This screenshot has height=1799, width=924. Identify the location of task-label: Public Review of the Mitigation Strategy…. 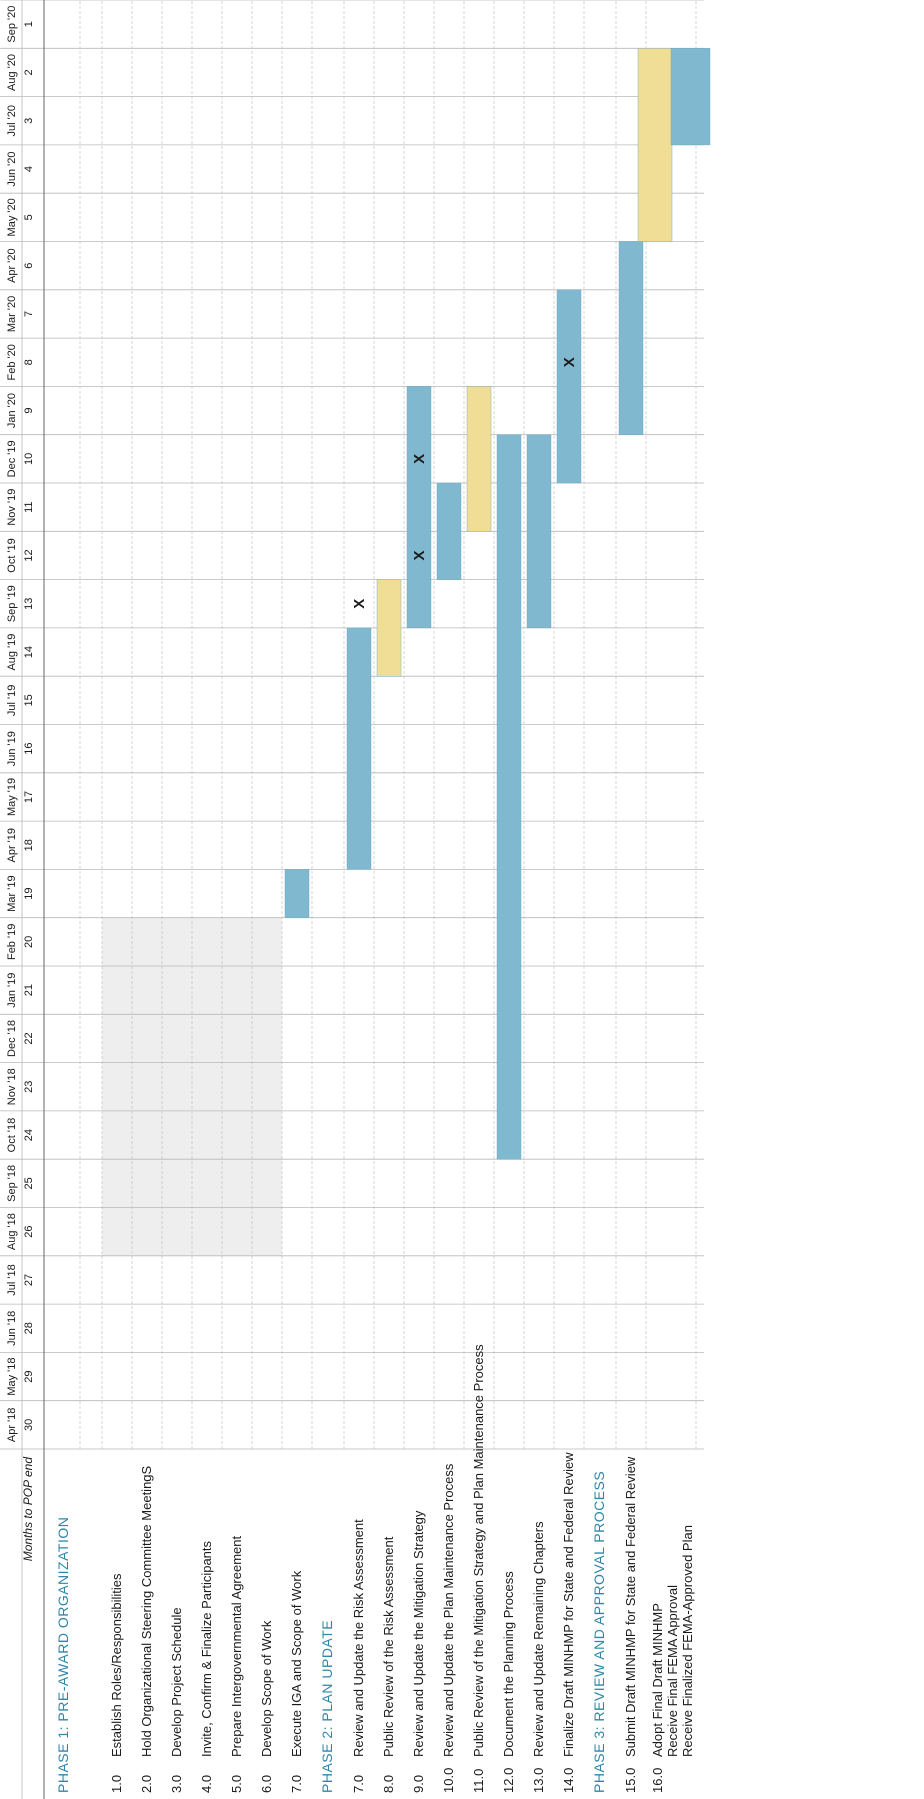
(478, 1550).